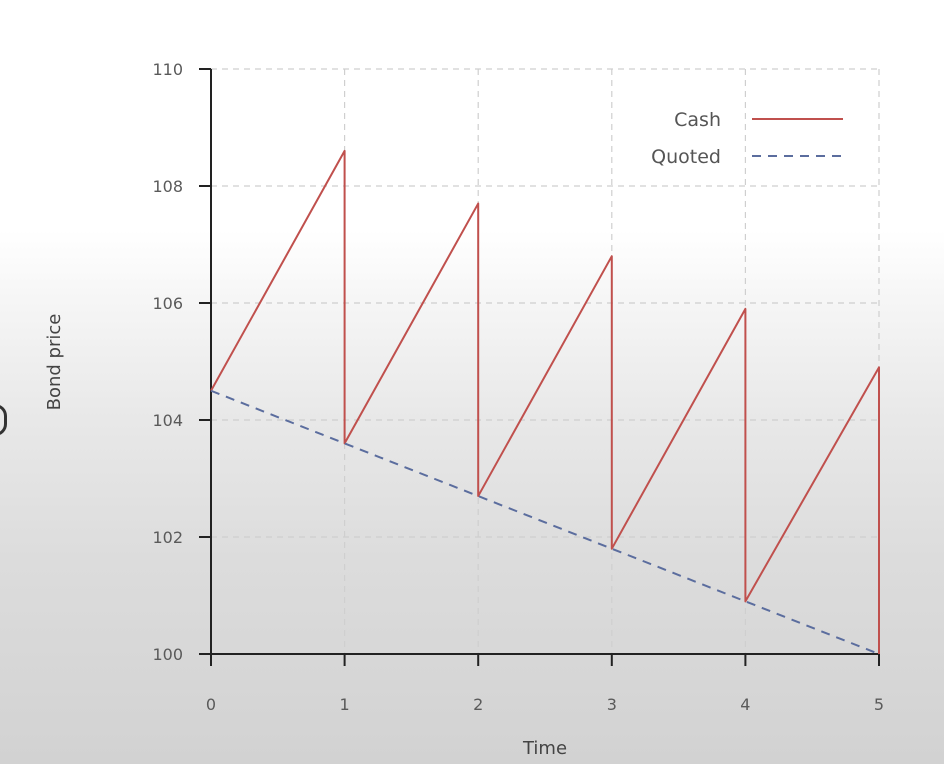  What do you see at coordinates (167, 186) in the screenshot?
I see `y-tick-label: 108` at bounding box center [167, 186].